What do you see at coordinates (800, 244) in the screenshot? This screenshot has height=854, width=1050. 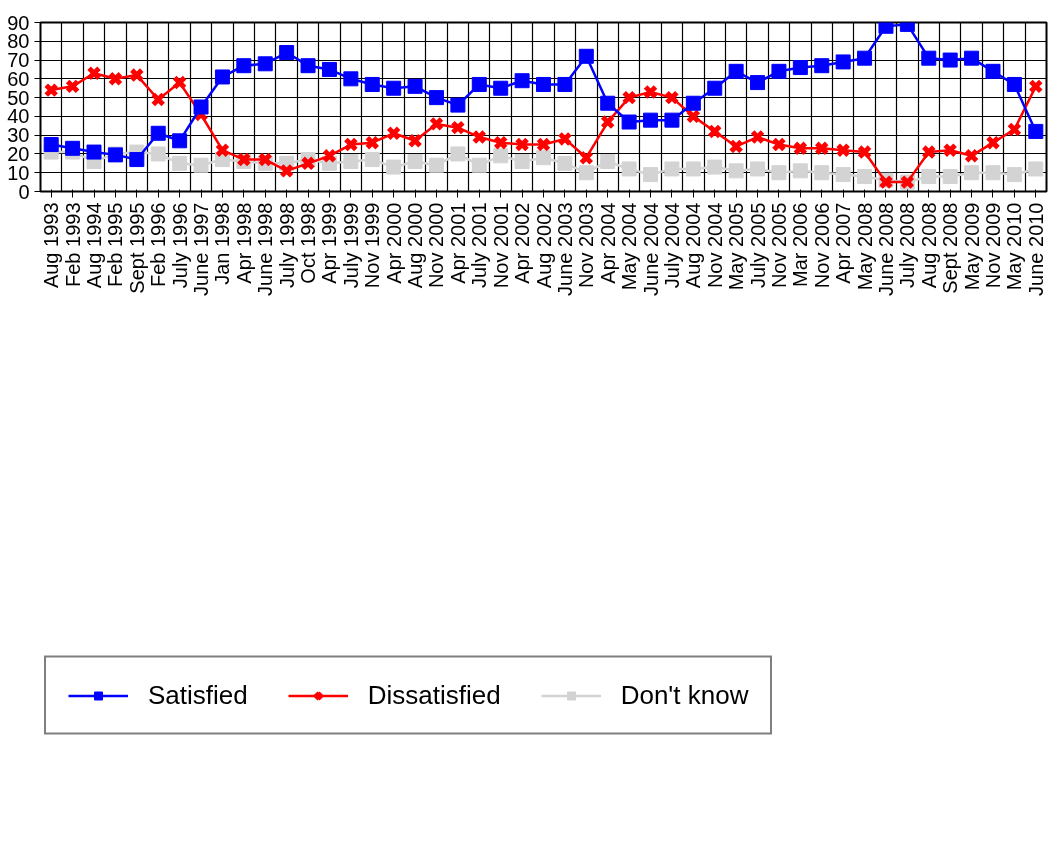 I see `x-tick-label: Mar 2006` at bounding box center [800, 244].